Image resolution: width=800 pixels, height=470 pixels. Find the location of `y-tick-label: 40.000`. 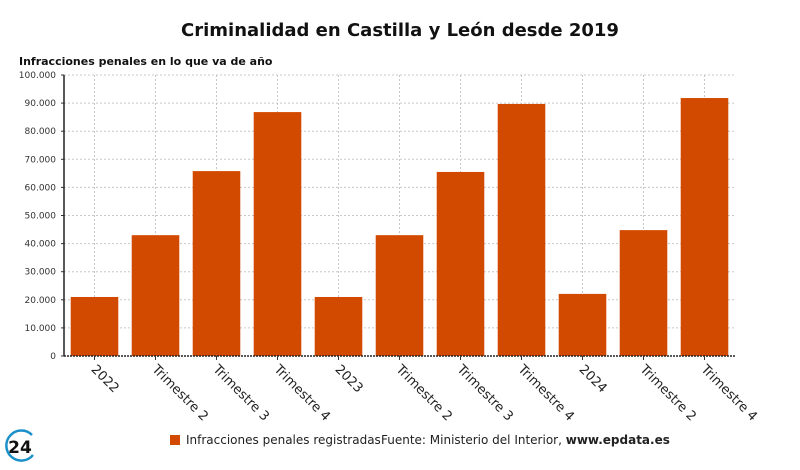

y-tick-label: 40.000 is located at coordinates (41, 245).